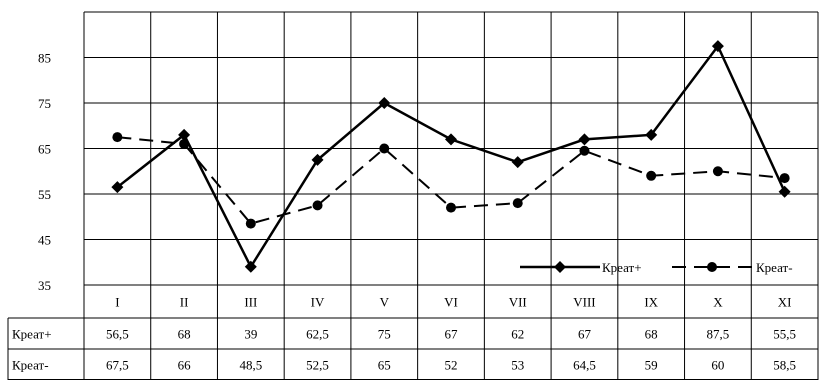 Image resolution: width=828 pixels, height=380 pixels. I want to click on legend-label: Креат+, so click(622, 267).